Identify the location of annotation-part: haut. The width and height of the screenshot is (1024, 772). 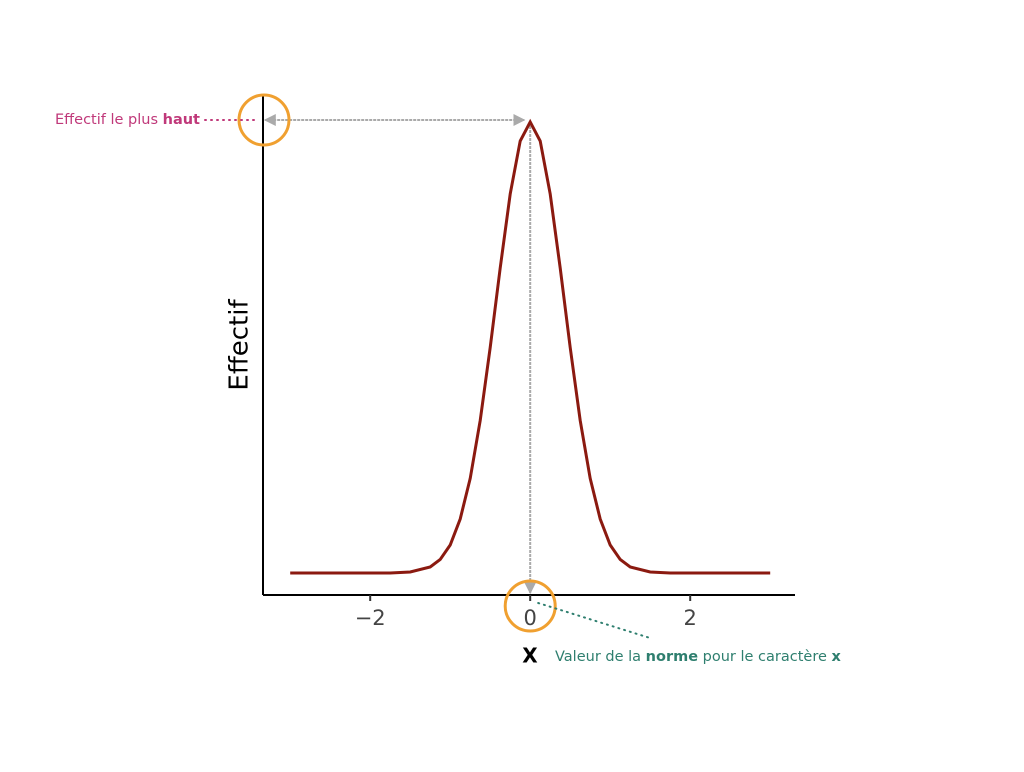
(181, 120).